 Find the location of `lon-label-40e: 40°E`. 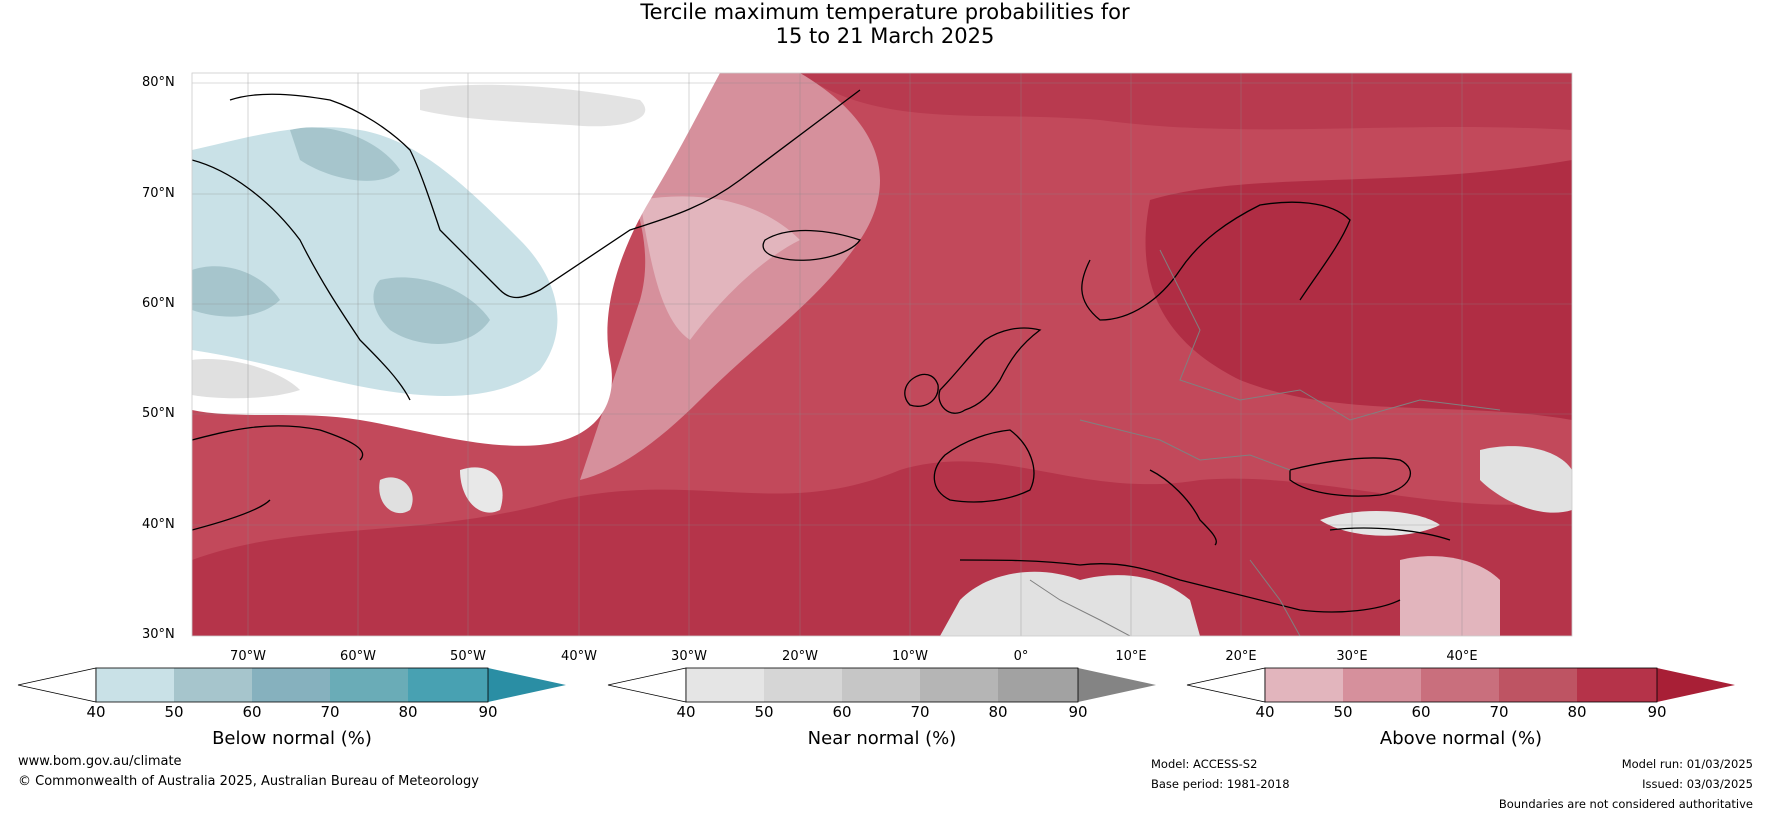

lon-label-40e: 40°E is located at coordinates (1462, 656).